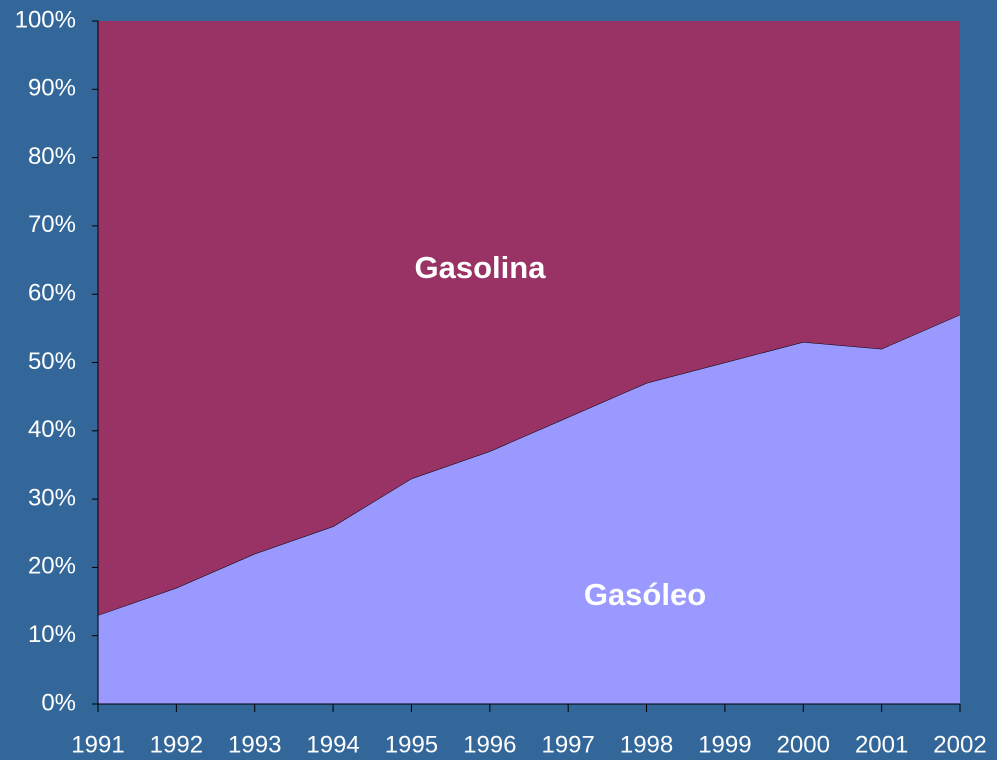  What do you see at coordinates (45, 19) in the screenshot?
I see `y-tick-label: 100%` at bounding box center [45, 19].